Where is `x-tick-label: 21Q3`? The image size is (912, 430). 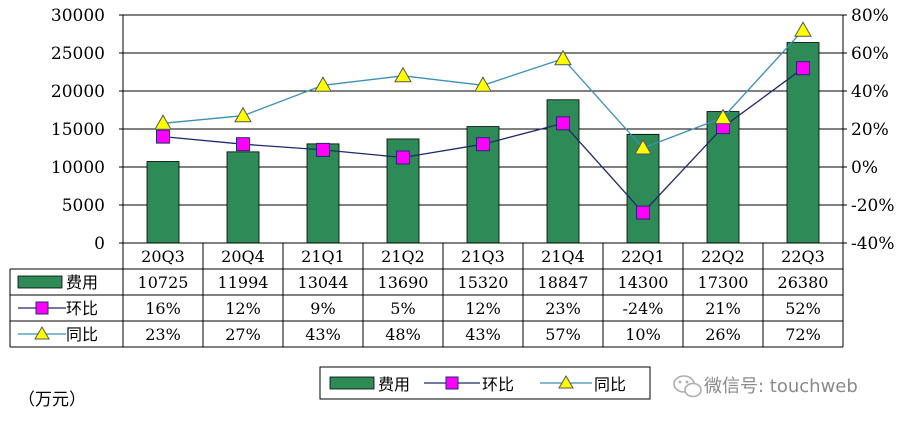
x-tick-label: 21Q3 is located at coordinates (483, 256).